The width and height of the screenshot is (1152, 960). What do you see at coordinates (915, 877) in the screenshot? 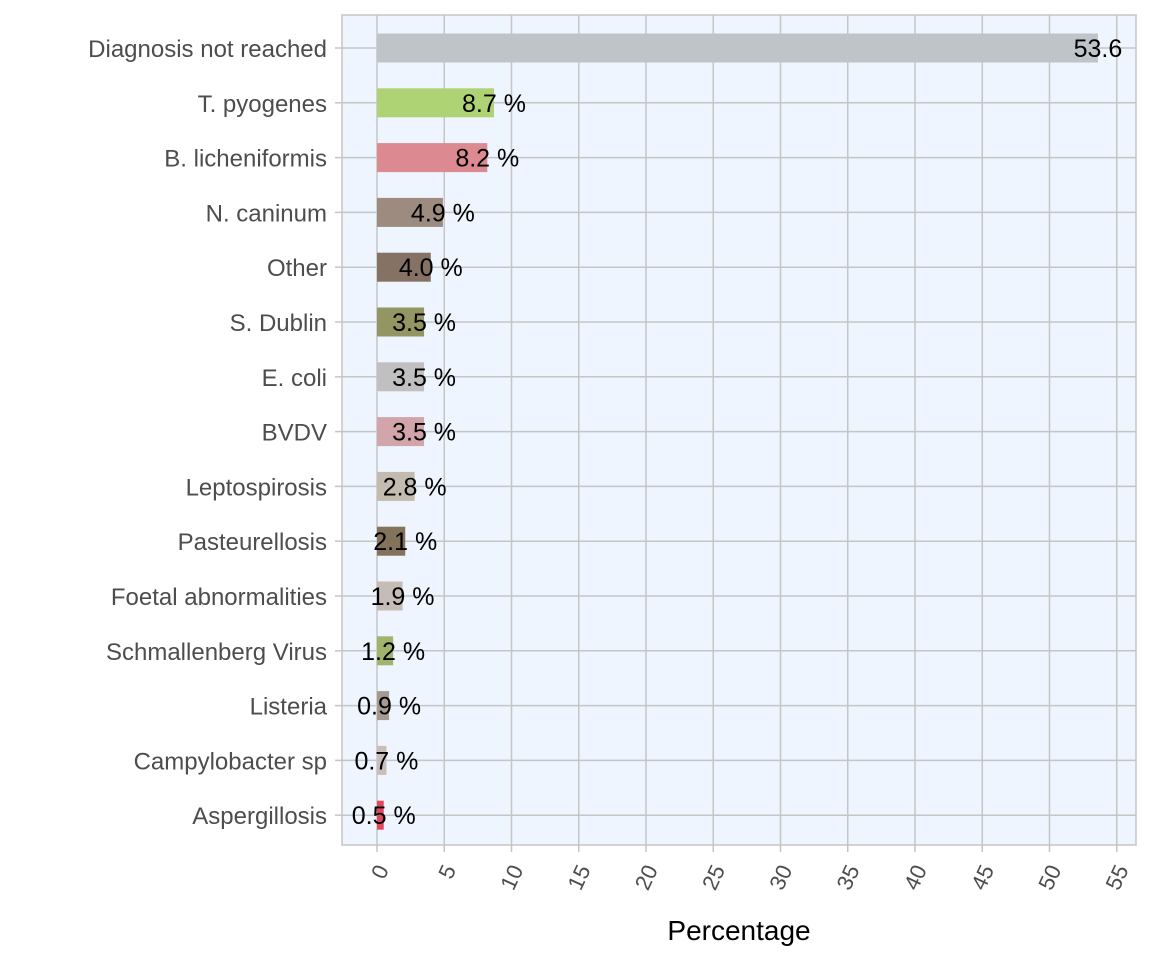
I see `x-tick-label: 40` at bounding box center [915, 877].